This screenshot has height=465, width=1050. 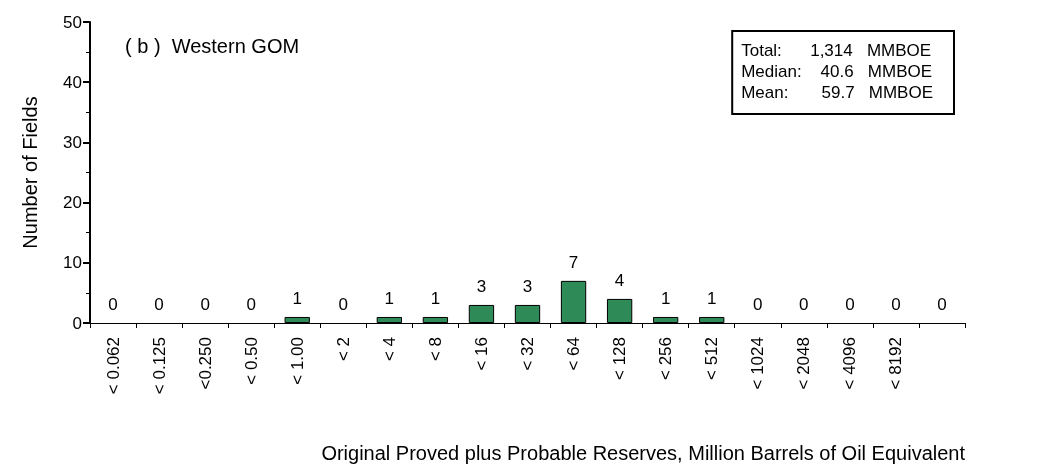 What do you see at coordinates (527, 354) in the screenshot?
I see `x-tick-label: < 32` at bounding box center [527, 354].